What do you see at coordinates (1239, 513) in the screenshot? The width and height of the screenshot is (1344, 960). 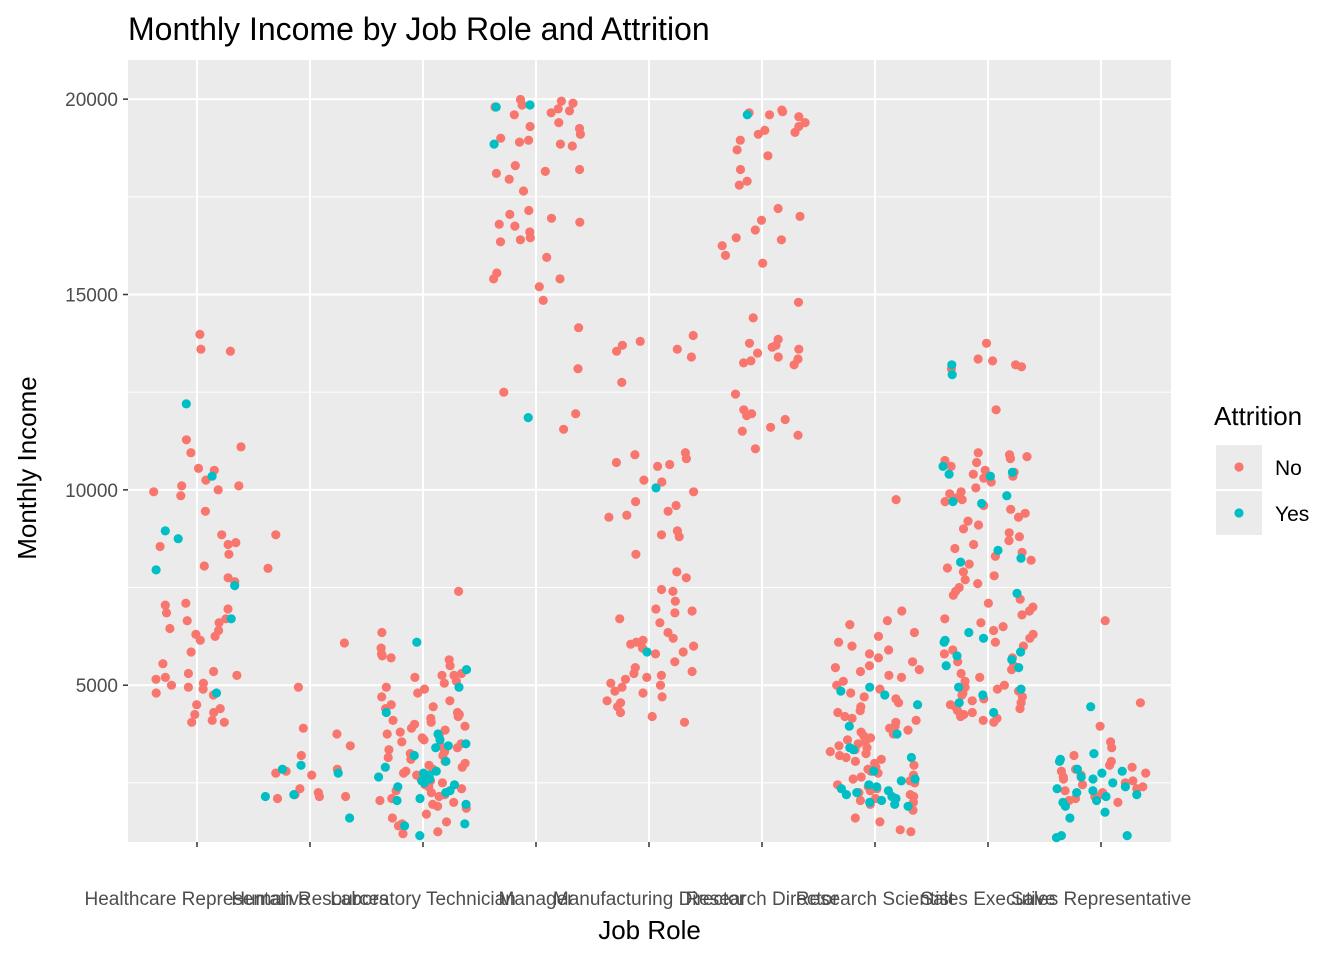 I see `legend-swatch-yes` at bounding box center [1239, 513].